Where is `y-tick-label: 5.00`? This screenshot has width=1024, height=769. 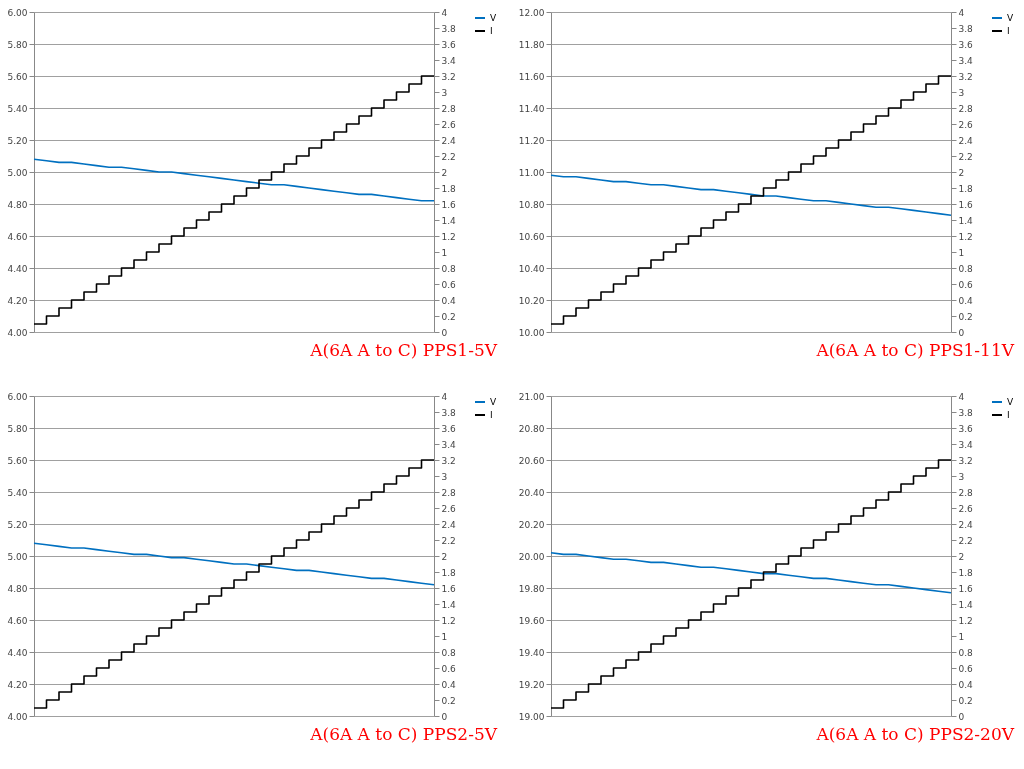
y-tick-label: 5.00 is located at coordinates (17, 556).